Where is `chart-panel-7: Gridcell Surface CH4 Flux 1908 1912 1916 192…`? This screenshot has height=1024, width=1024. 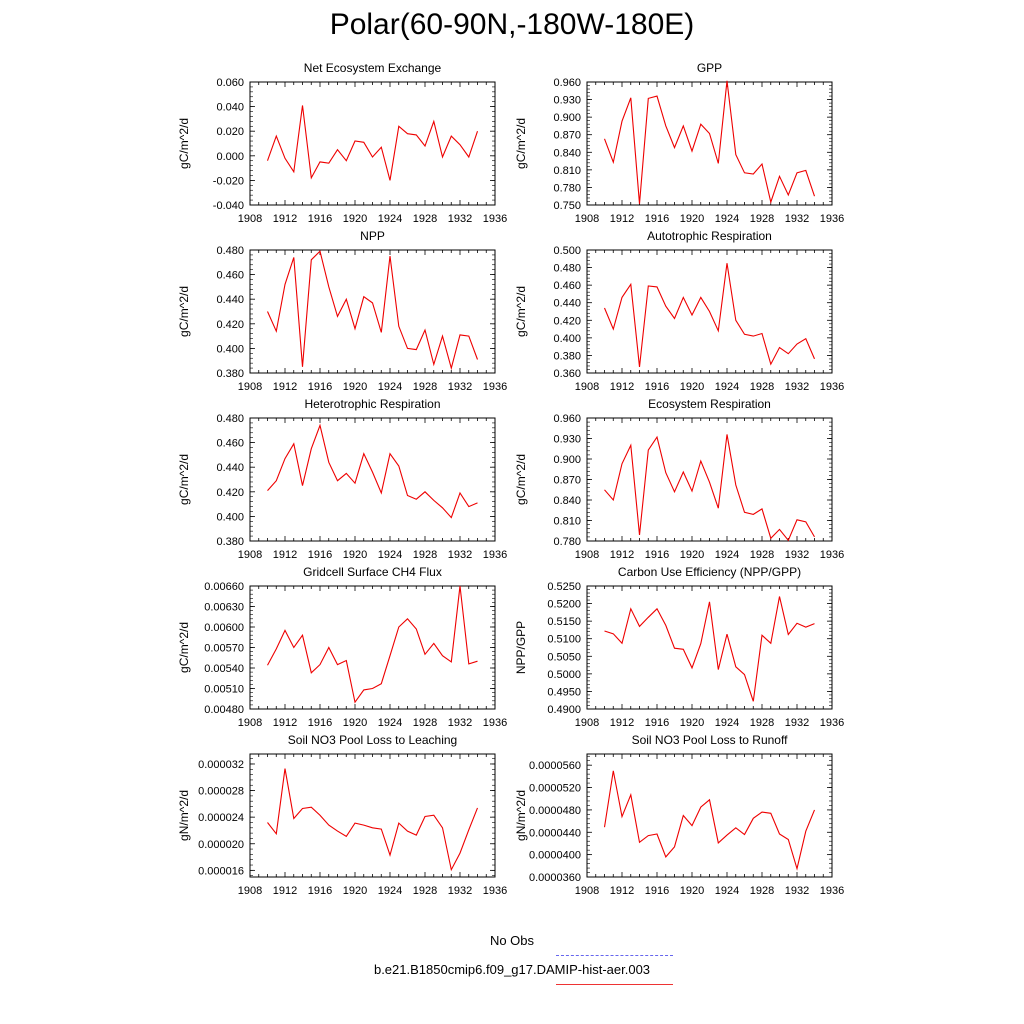
chart-panel-7: Gridcell Surface CH4 Flux 1908 1912 1916 192… is located at coordinates (342, 647).